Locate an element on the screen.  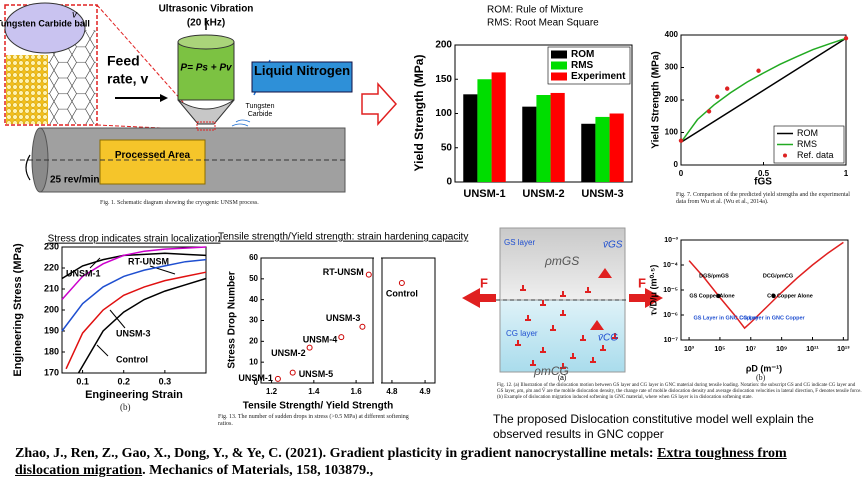
y-tick-label: 230 is located at coordinates (51, 246).